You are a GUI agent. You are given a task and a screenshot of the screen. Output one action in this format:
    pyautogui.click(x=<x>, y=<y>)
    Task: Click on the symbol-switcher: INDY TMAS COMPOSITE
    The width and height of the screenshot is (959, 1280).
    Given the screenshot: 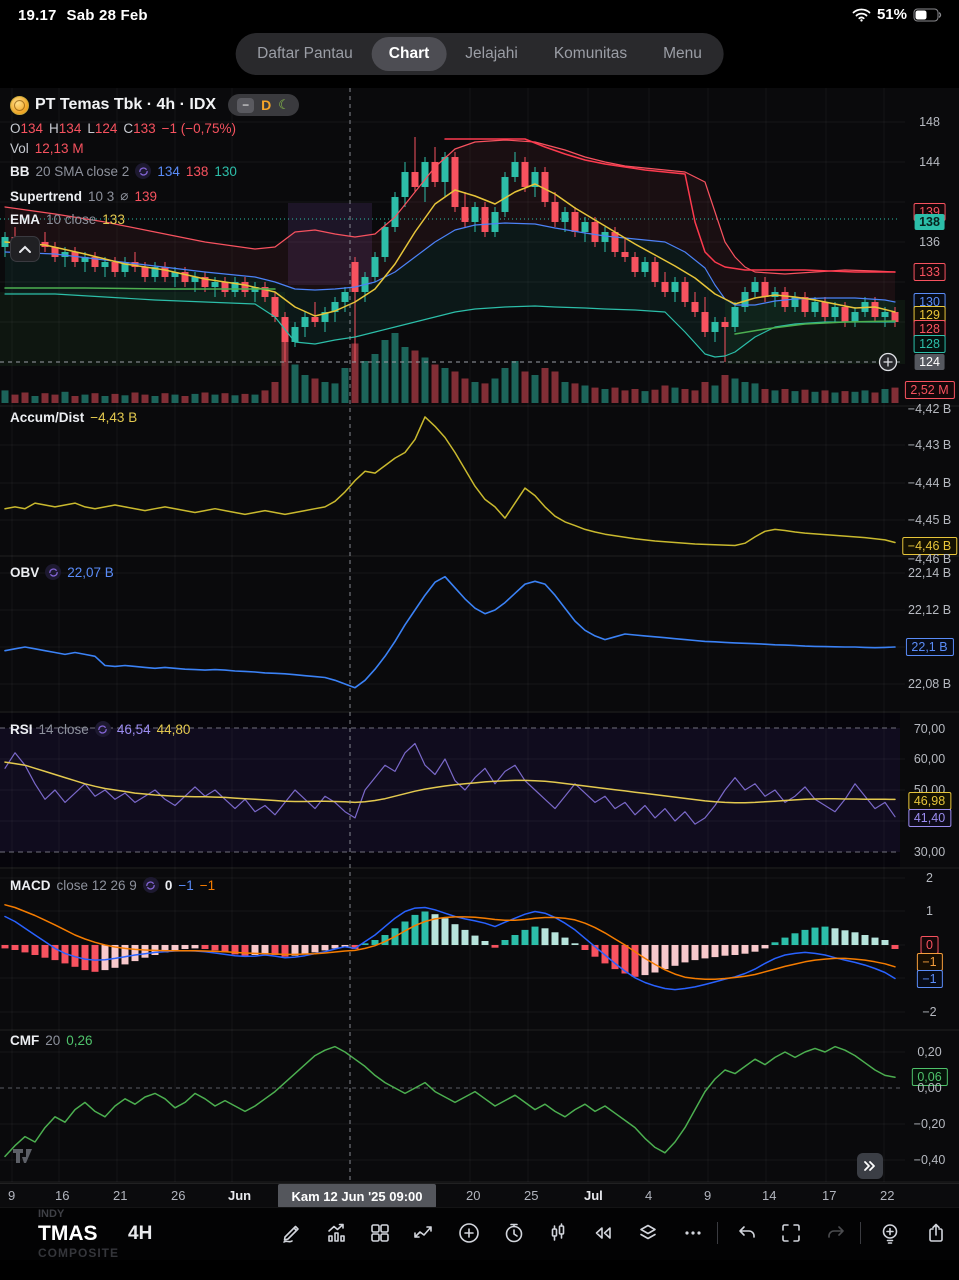 What is the action you would take?
    pyautogui.click(x=79, y=1234)
    